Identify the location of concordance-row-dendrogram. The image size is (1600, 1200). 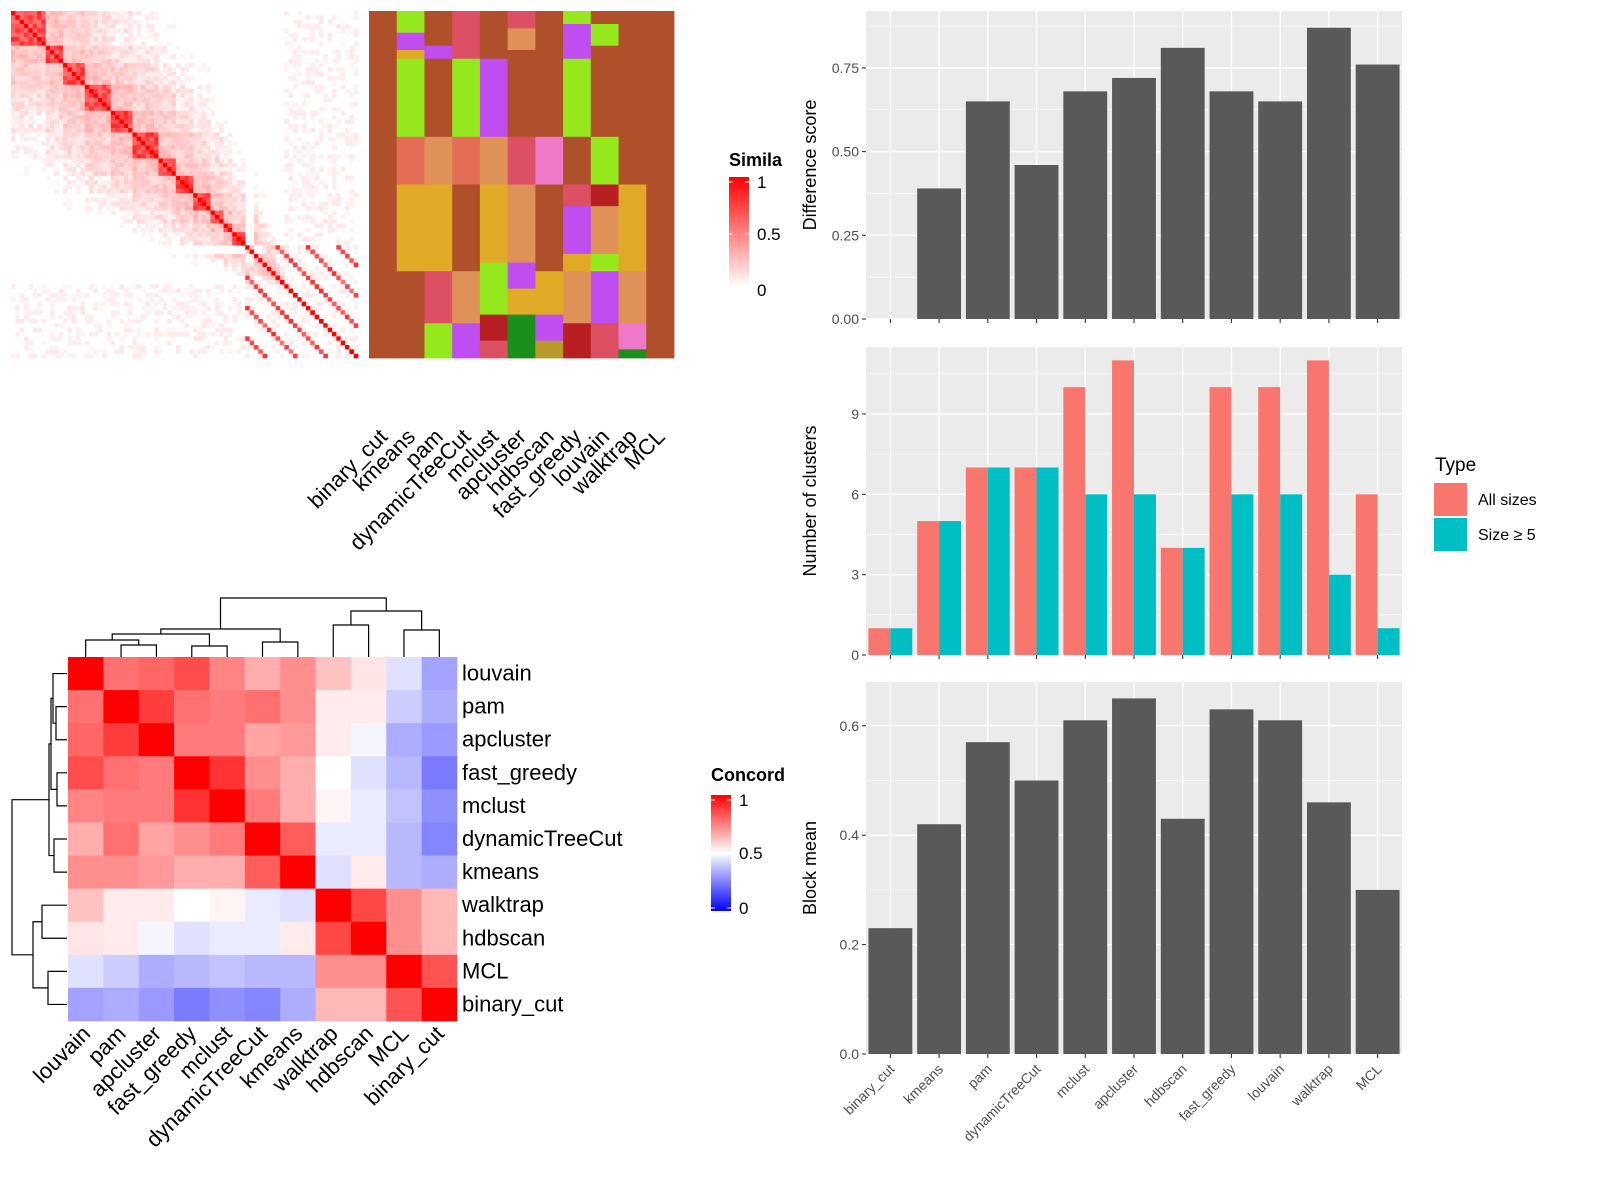
(39, 839).